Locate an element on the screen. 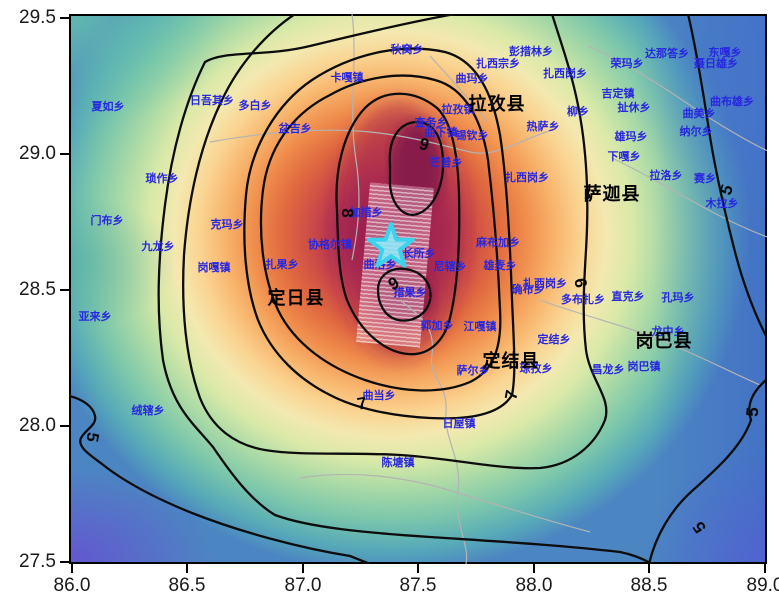 Image resolution: width=779 pixels, height=608 pixels. town-label-50: 孔玛乡 is located at coordinates (678, 298).